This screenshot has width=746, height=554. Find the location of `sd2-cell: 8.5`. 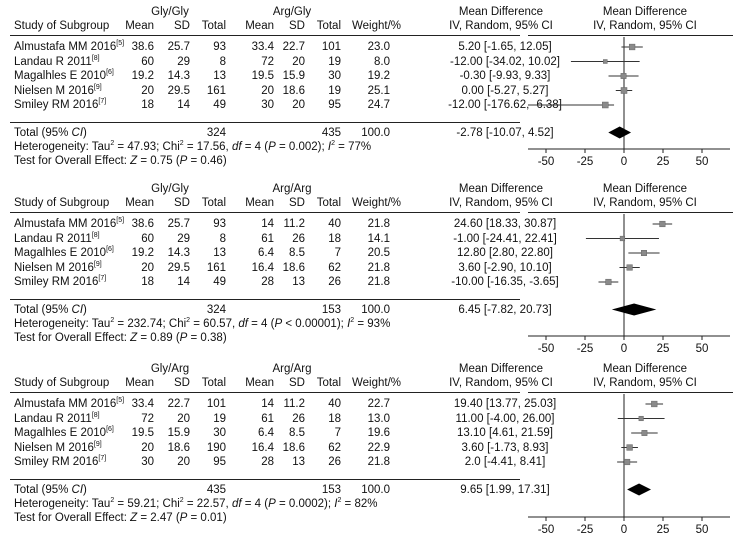

sd2-cell: 8.5 is located at coordinates (297, 433).